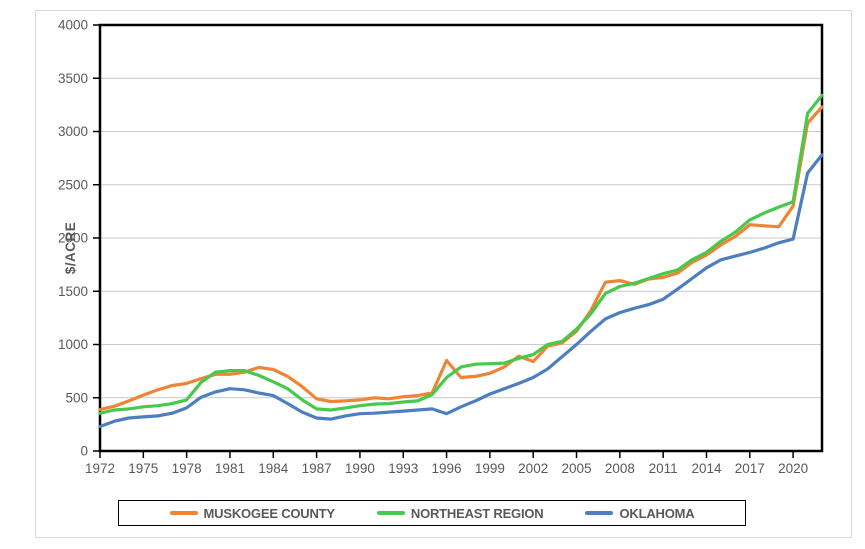 The height and width of the screenshot is (549, 865). What do you see at coordinates (73, 131) in the screenshot?
I see `y-tick-label-3000: 3000` at bounding box center [73, 131].